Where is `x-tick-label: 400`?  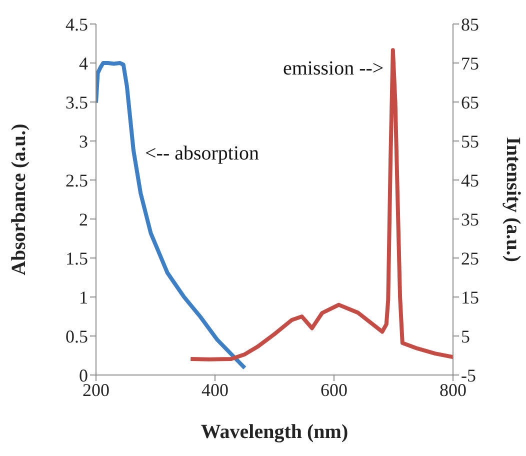
x-tick-label: 400 is located at coordinates (215, 390).